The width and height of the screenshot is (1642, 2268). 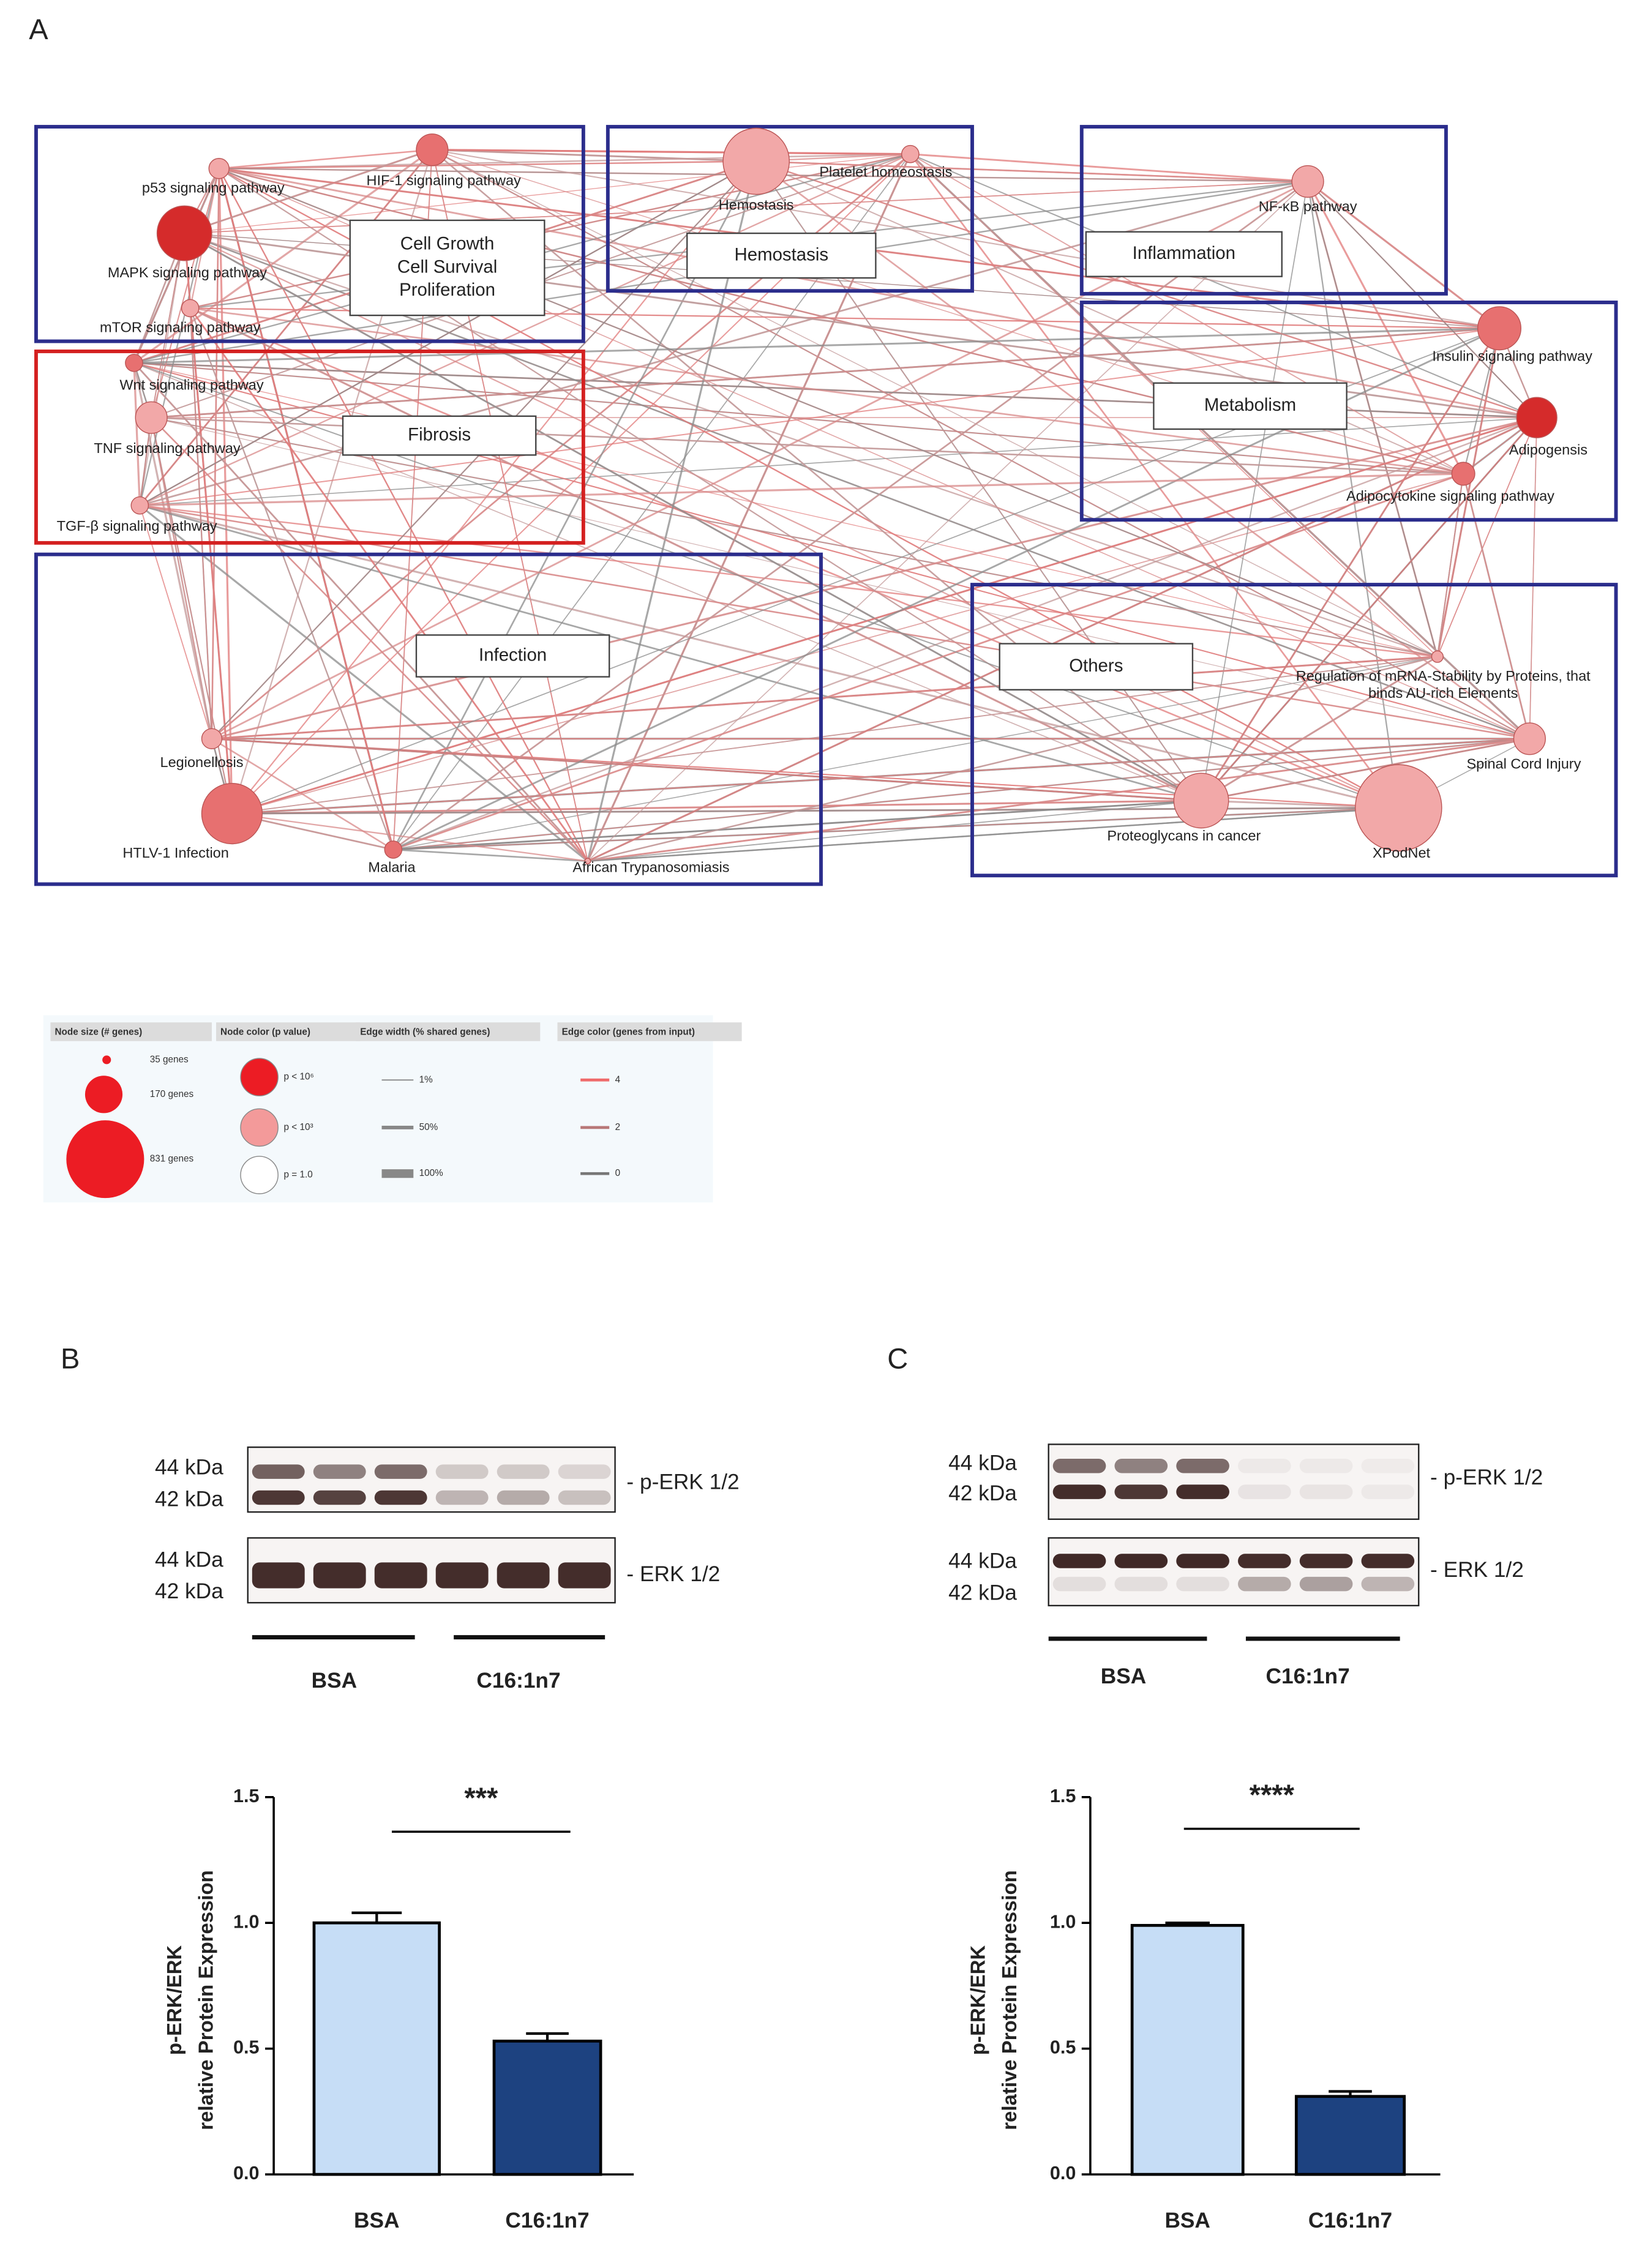 What do you see at coordinates (1184, 836) in the screenshot?
I see `node-label: Proteoglycans in cancer` at bounding box center [1184, 836].